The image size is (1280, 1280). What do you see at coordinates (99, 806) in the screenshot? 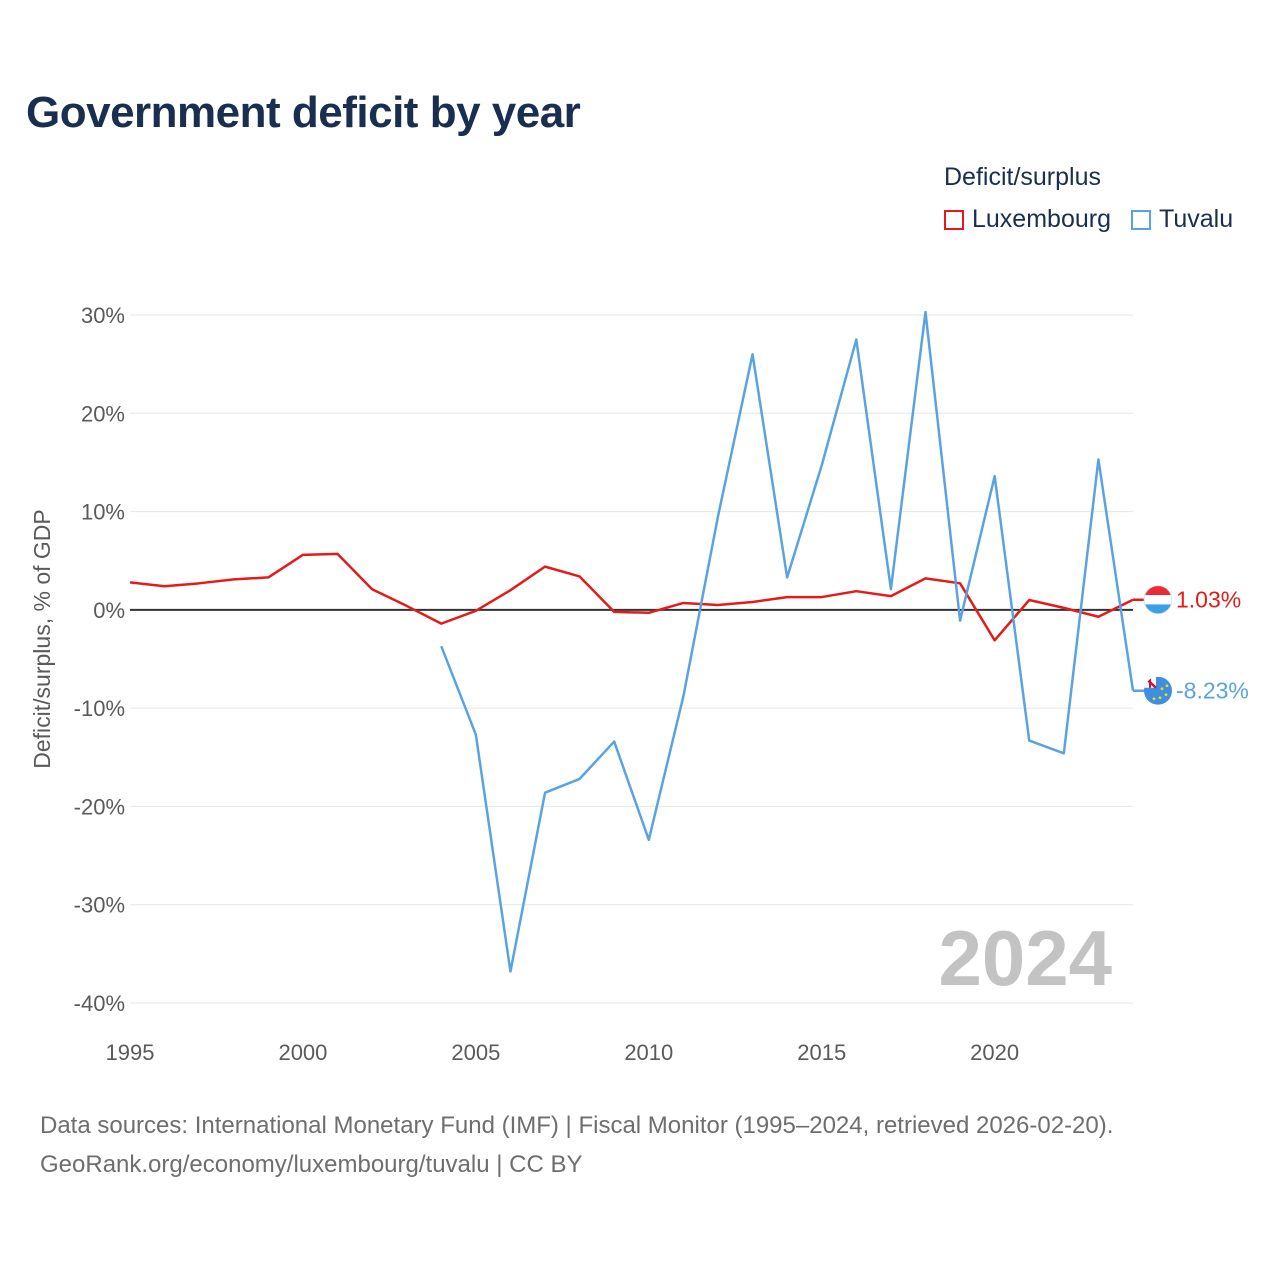
I see `y-tick-label: -20%` at bounding box center [99, 806].